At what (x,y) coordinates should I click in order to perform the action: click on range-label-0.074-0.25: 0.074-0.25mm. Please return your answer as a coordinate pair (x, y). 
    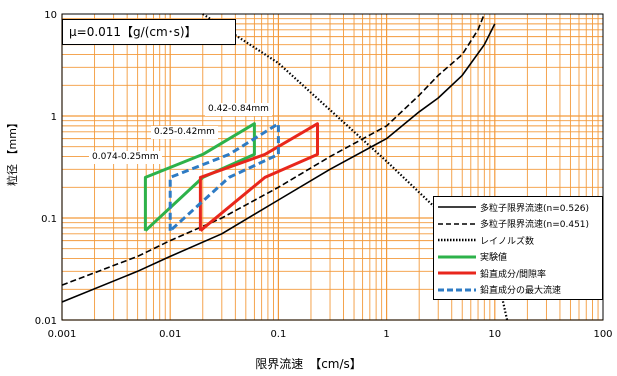
    Looking at the image, I should click on (125, 157).